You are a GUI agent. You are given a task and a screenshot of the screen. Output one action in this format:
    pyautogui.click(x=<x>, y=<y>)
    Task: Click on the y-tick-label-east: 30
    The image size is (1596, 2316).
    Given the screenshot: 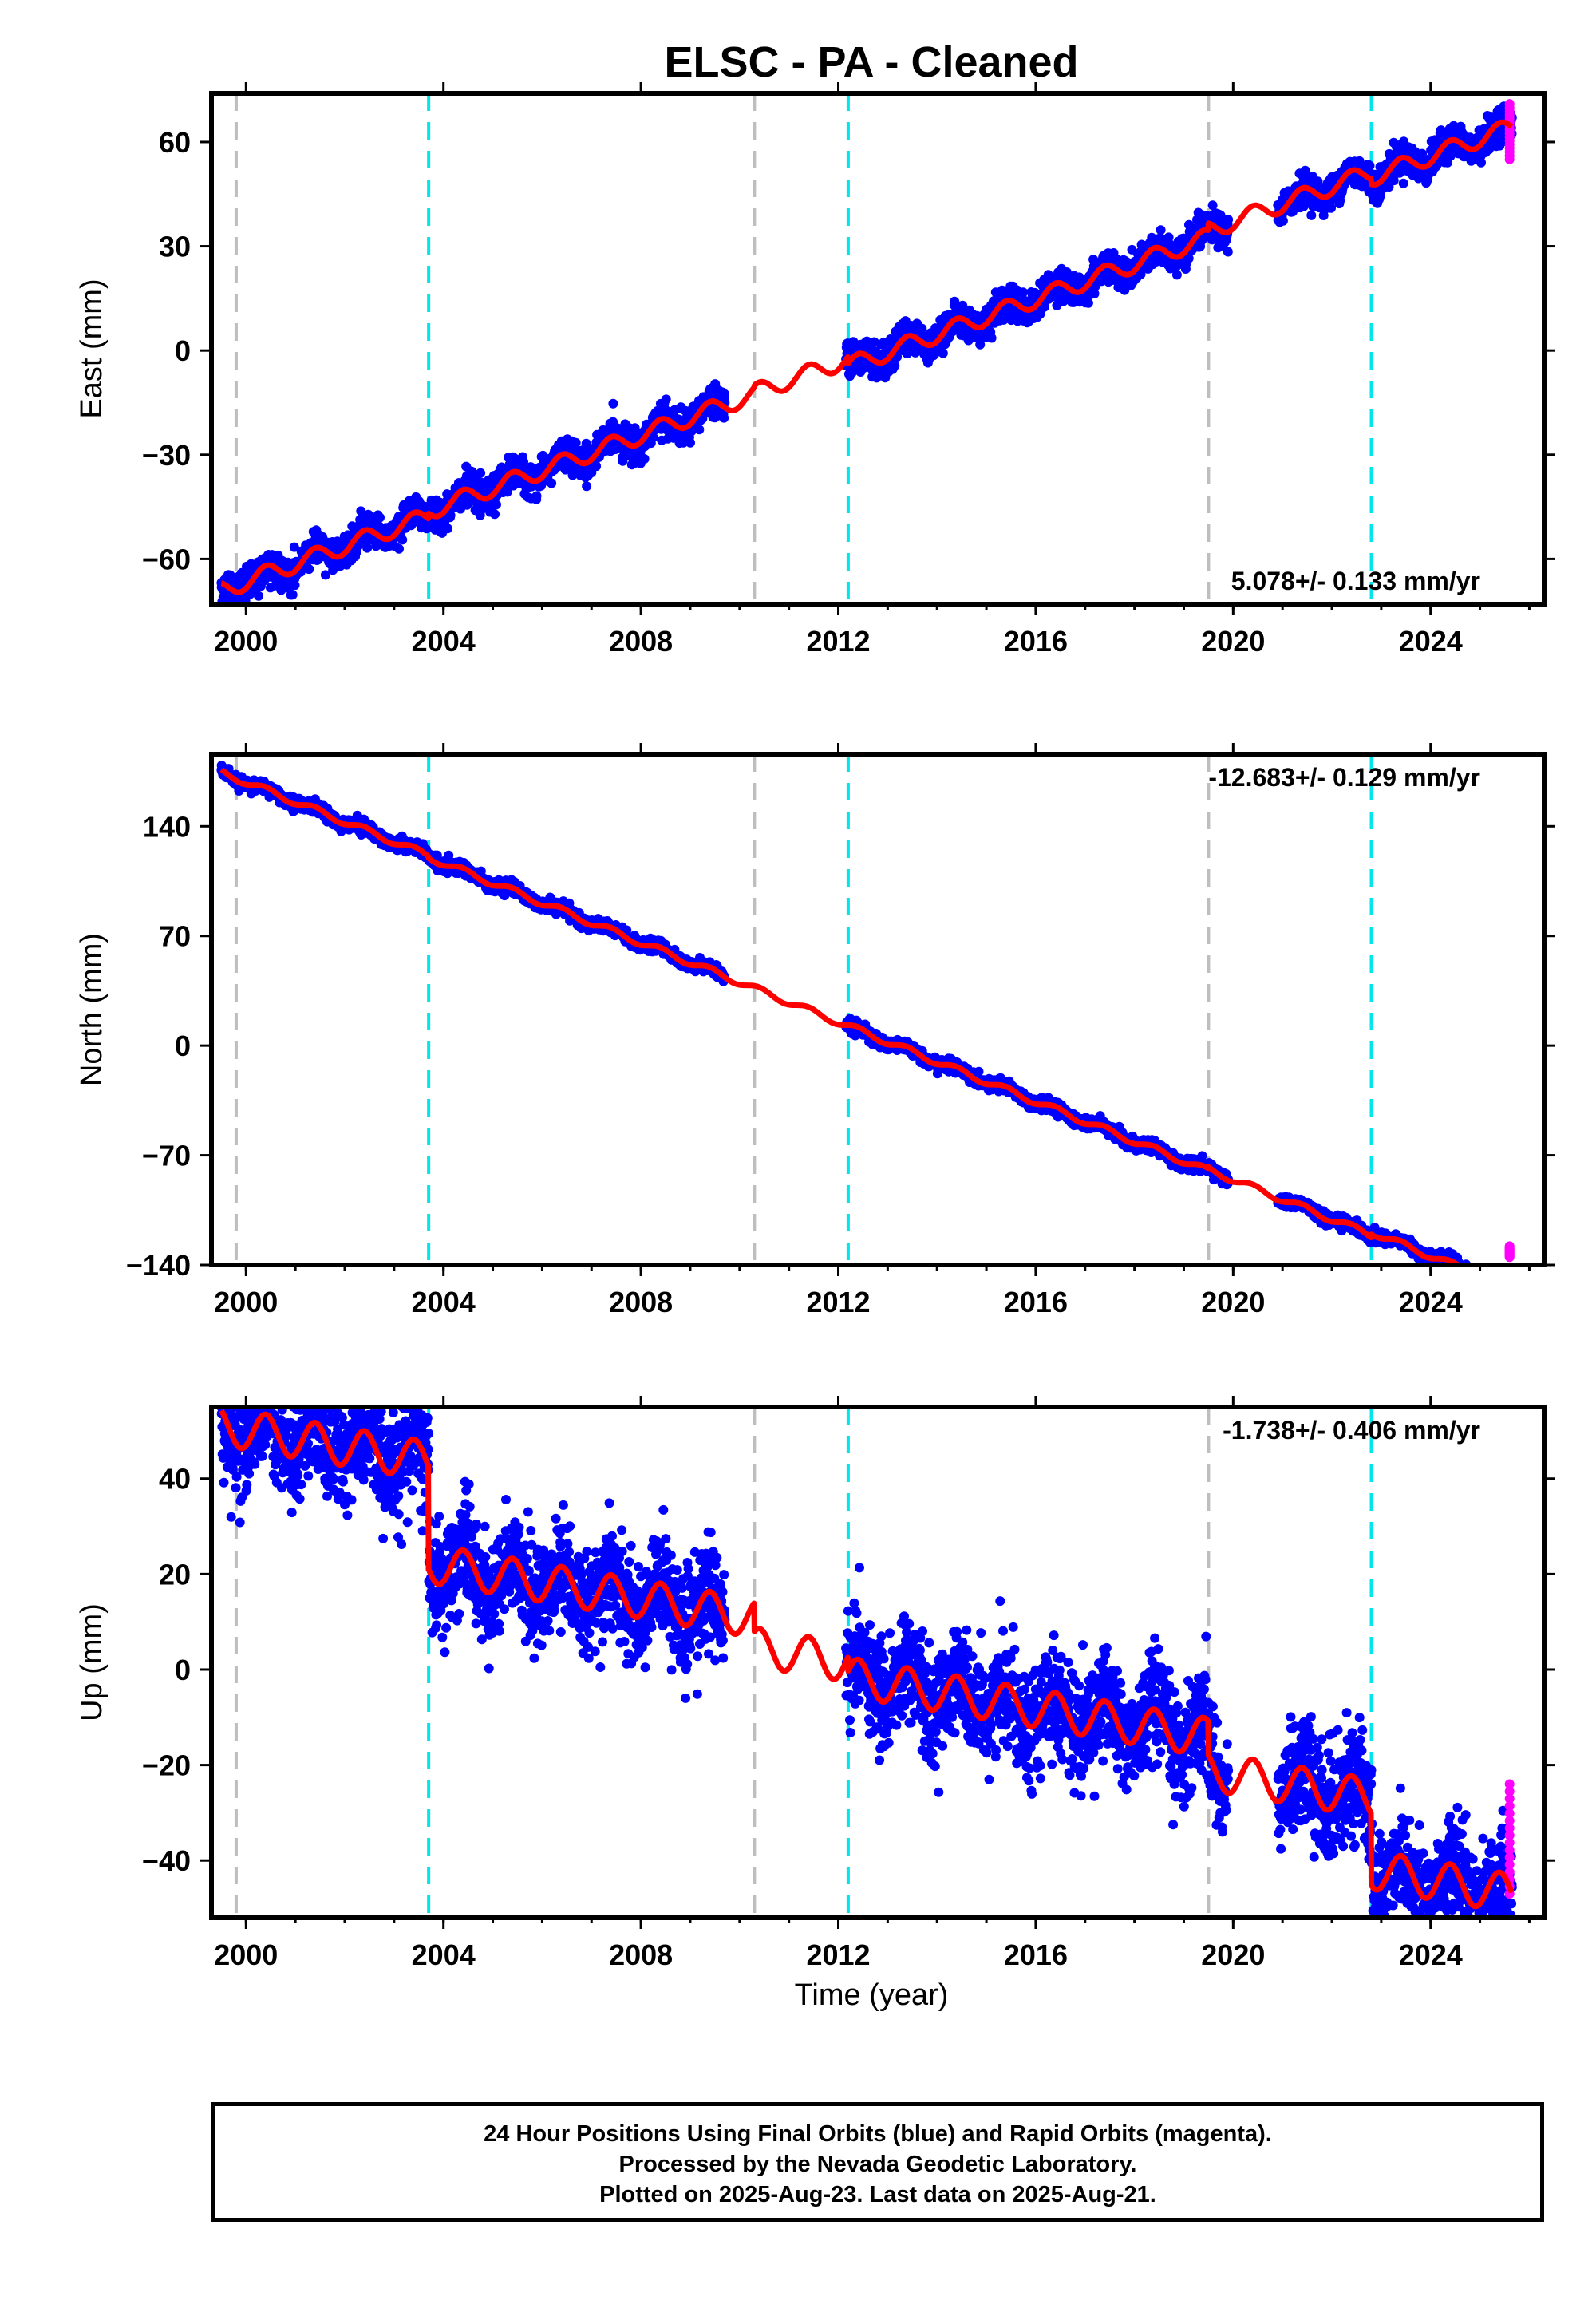 What is the action you would take?
    pyautogui.click(x=175, y=247)
    